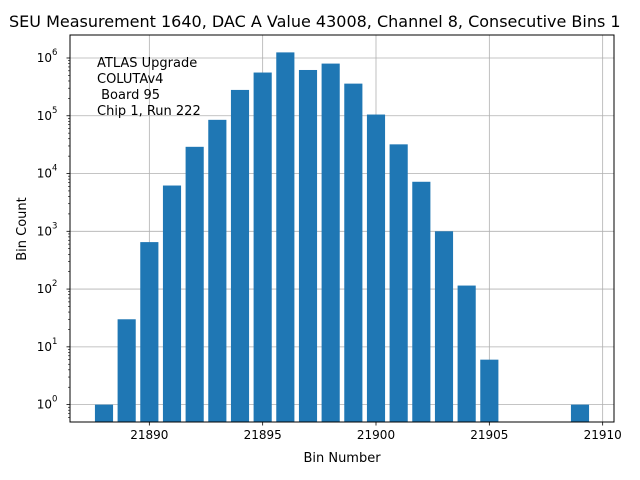 The height and width of the screenshot is (480, 640). What do you see at coordinates (54, 53) in the screenshot?
I see `y-tick-exponent: 6` at bounding box center [54, 53].